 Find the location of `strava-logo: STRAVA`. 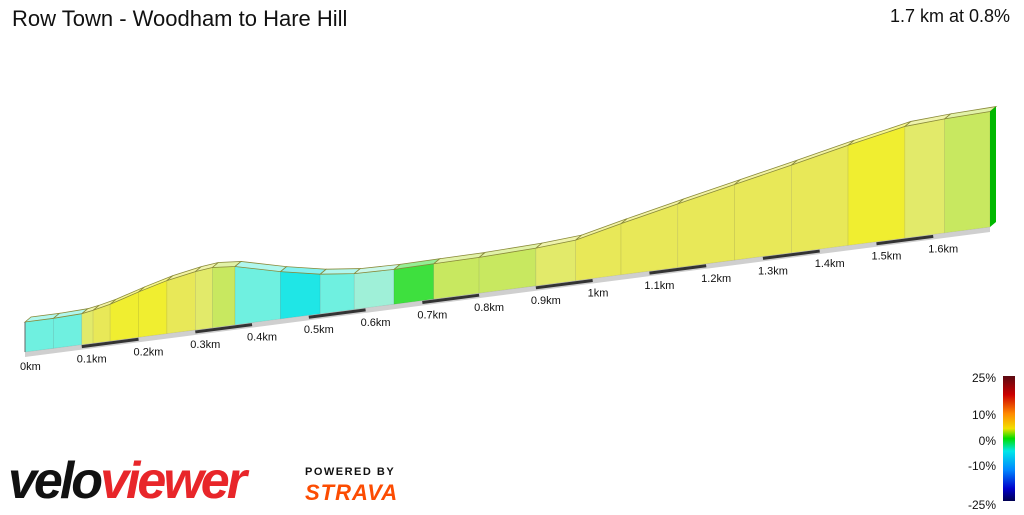

strava-logo: STRAVA is located at coordinates (352, 492).